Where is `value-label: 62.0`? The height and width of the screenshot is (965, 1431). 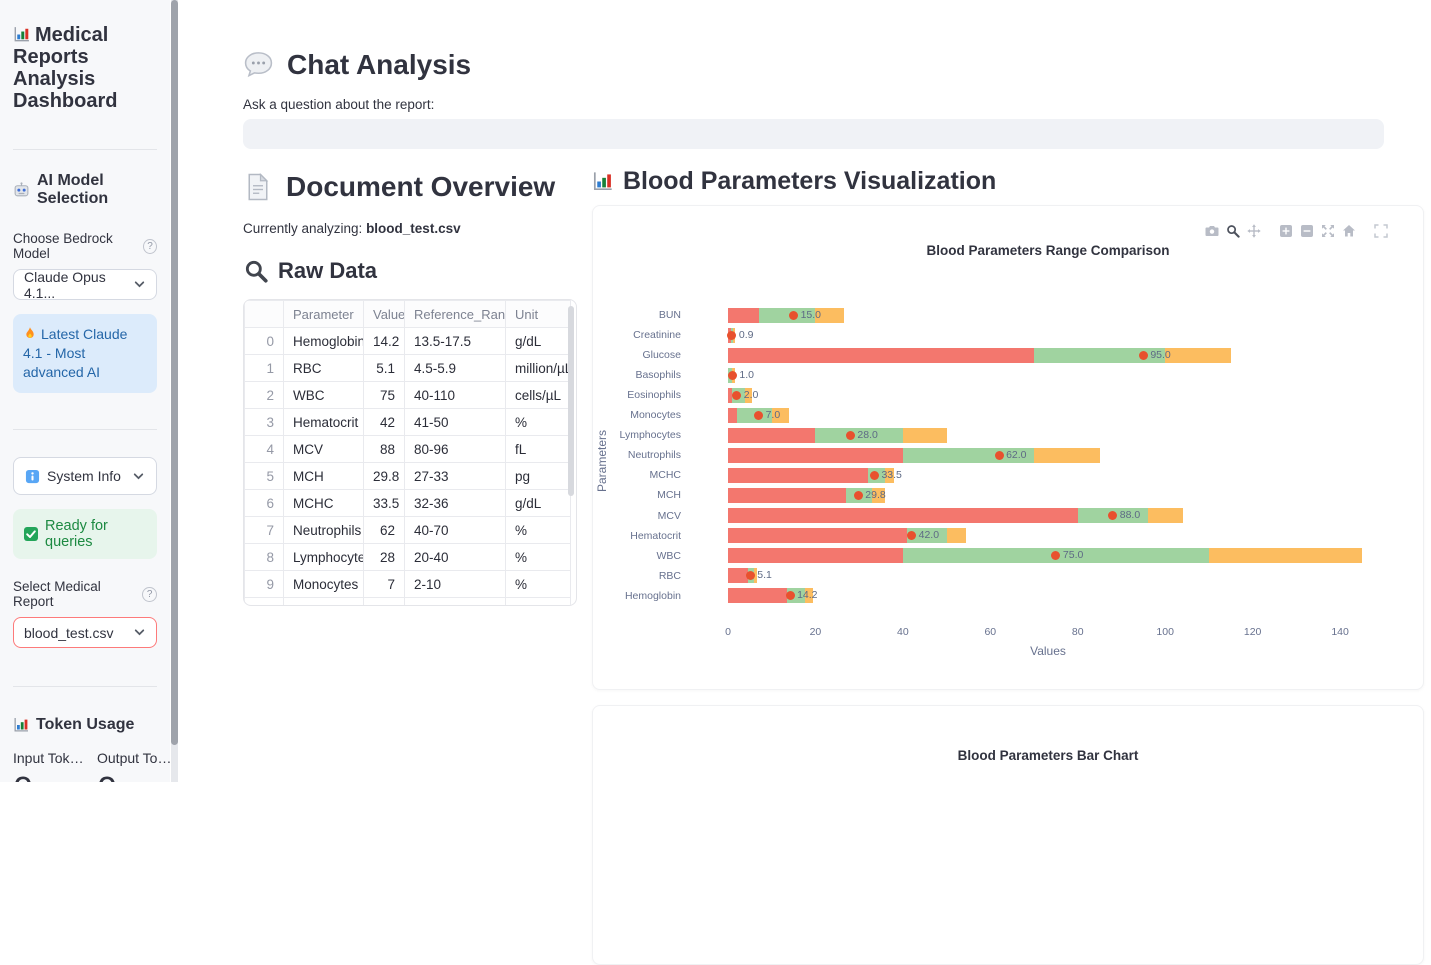
value-label: 62.0 is located at coordinates (1016, 454).